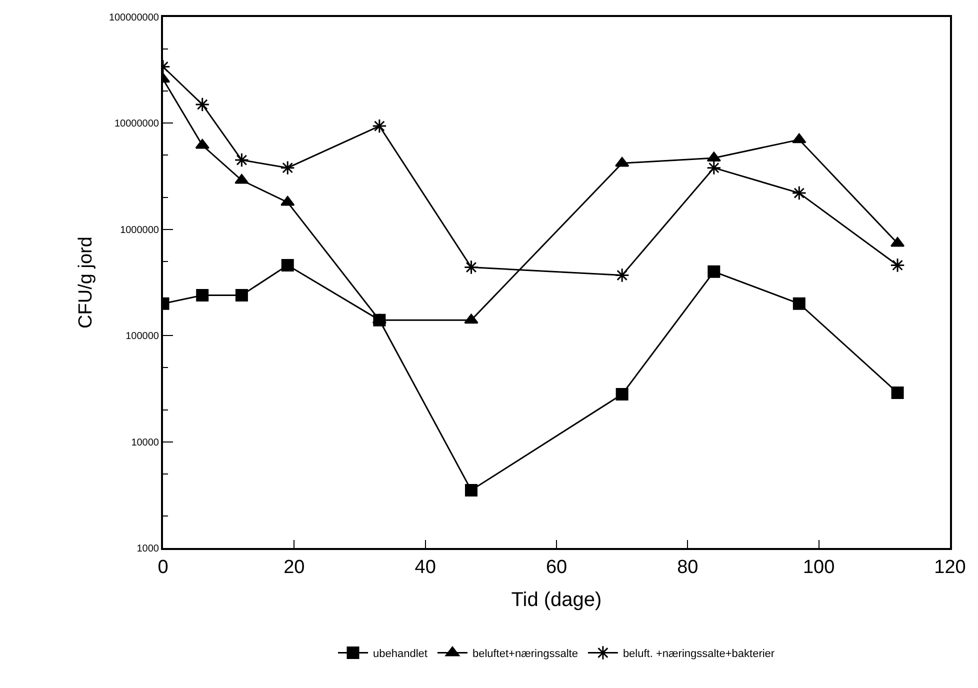  Describe the element at coordinates (163, 567) in the screenshot. I see `x-tick-label: 0` at that location.